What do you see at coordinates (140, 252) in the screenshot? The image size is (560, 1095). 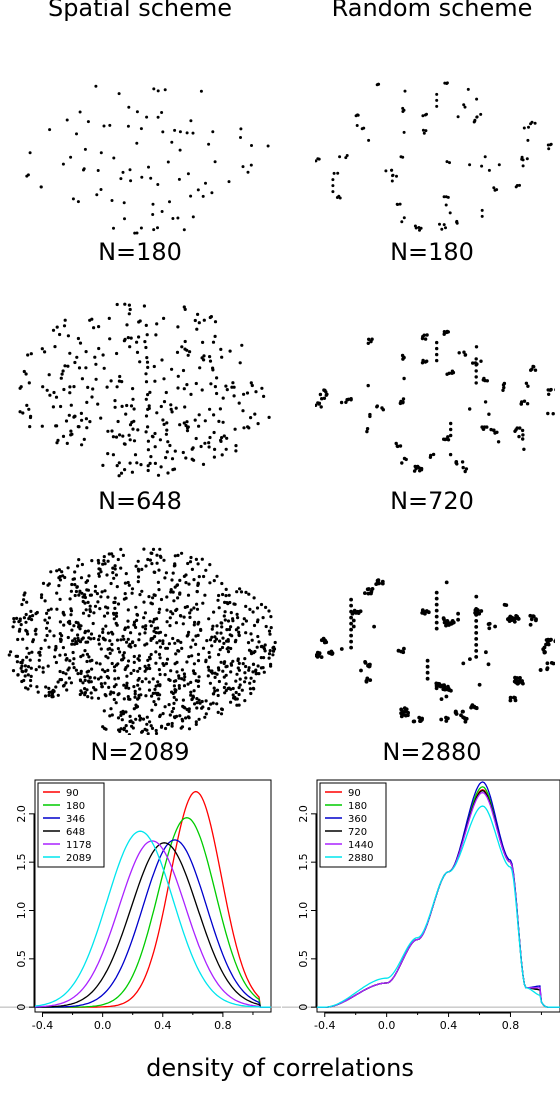 I see `spatial-n-label-1: N=180` at bounding box center [140, 252].